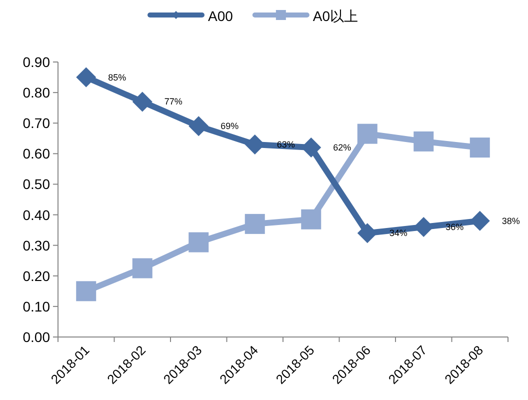  Describe the element at coordinates (221, 16) in the screenshot. I see `legend-label: A00` at that location.